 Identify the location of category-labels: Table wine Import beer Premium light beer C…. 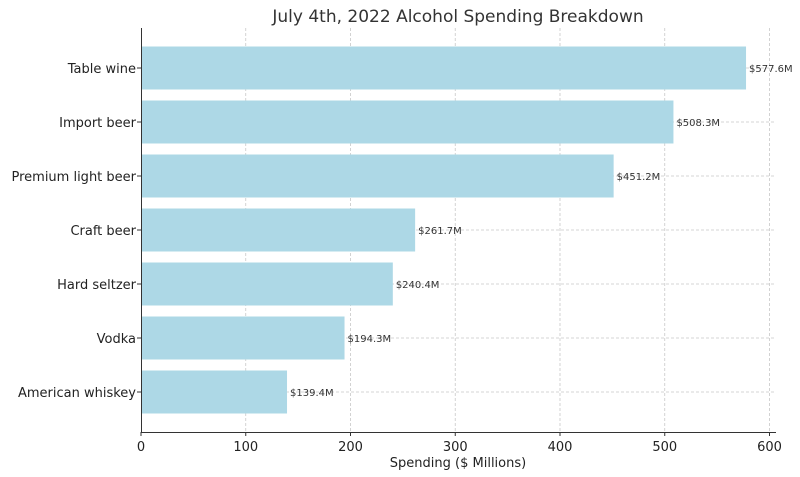
(76, 231).